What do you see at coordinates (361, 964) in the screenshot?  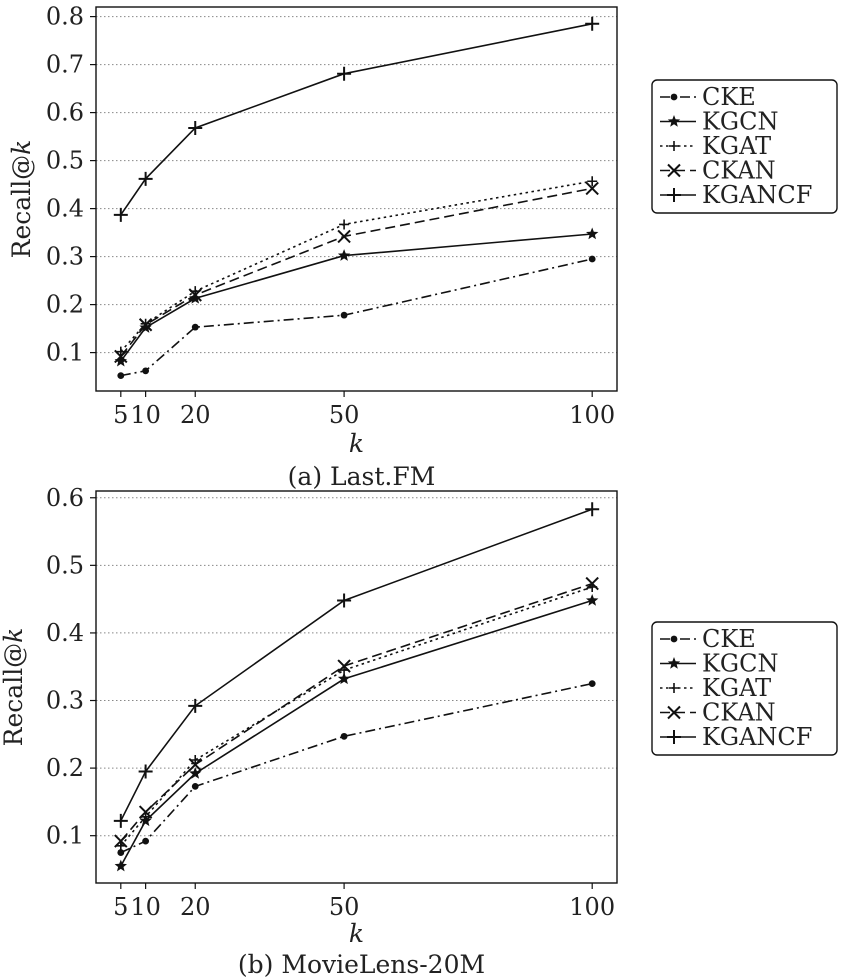 I see `chart-caption: (b) MovieLens-20M` at bounding box center [361, 964].